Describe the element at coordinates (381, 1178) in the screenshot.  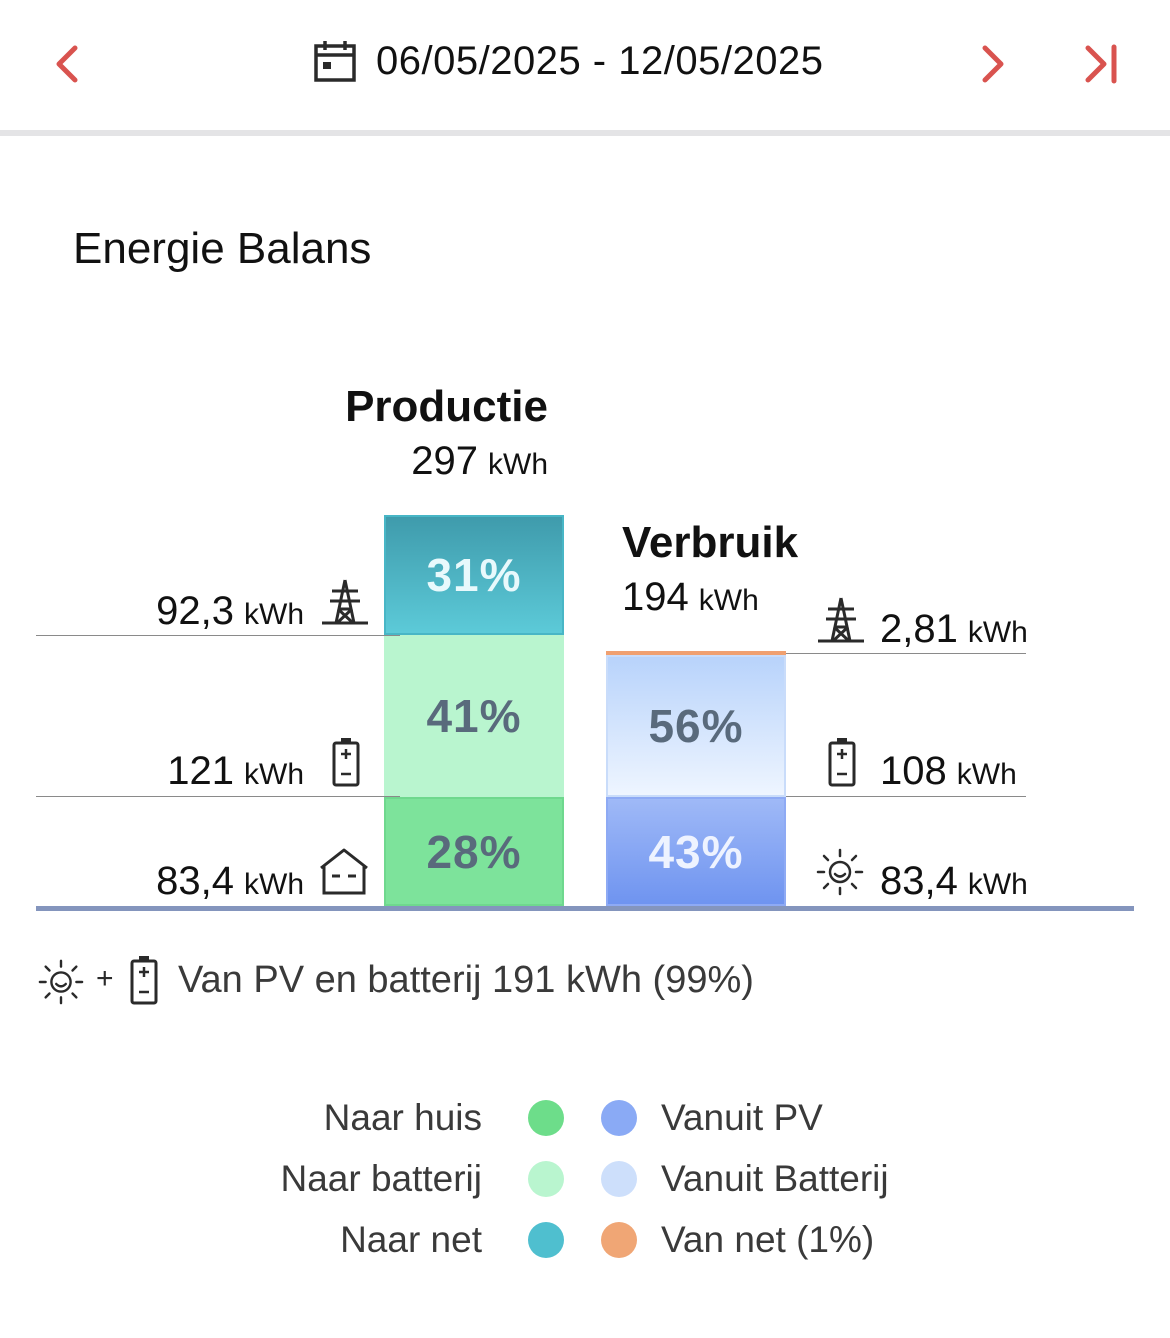
I see `legend-label-naar-batterij: Naar batterij` at that location.